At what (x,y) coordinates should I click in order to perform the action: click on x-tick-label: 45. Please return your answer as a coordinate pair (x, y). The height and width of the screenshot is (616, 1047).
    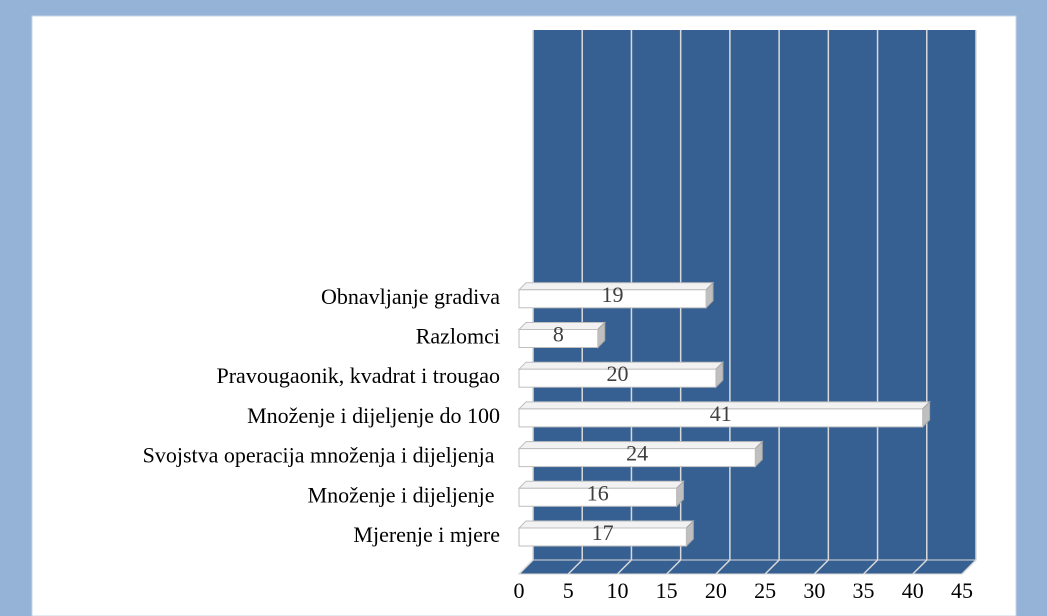
    Looking at the image, I should click on (962, 590).